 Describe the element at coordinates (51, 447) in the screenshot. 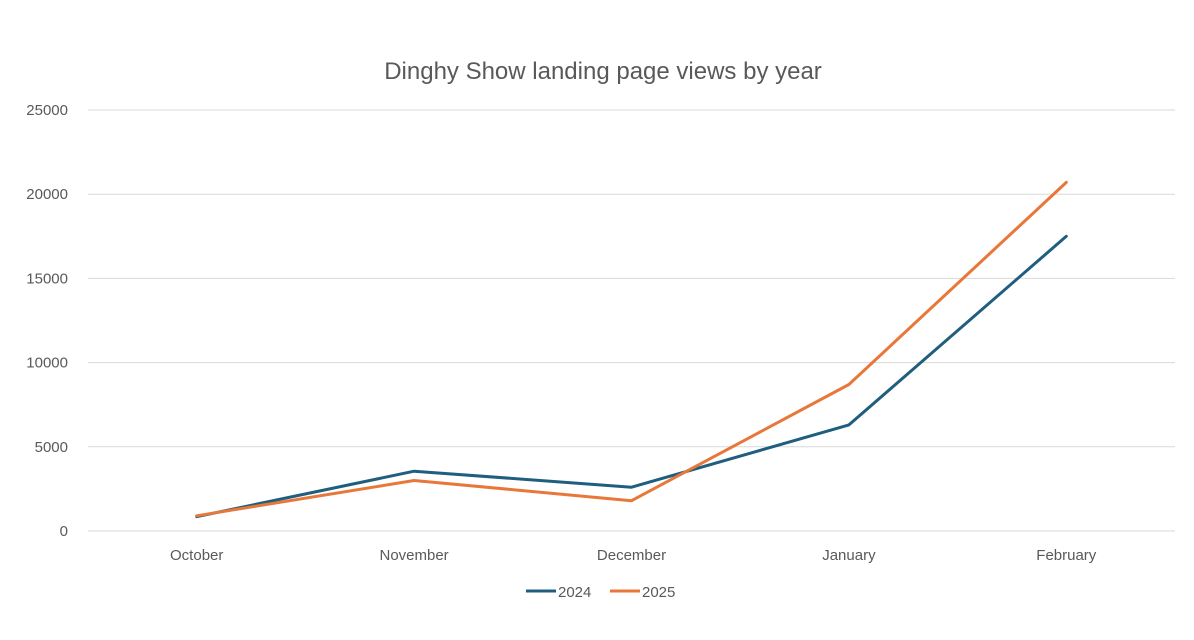

I see `y-tick-label: 5000` at that location.